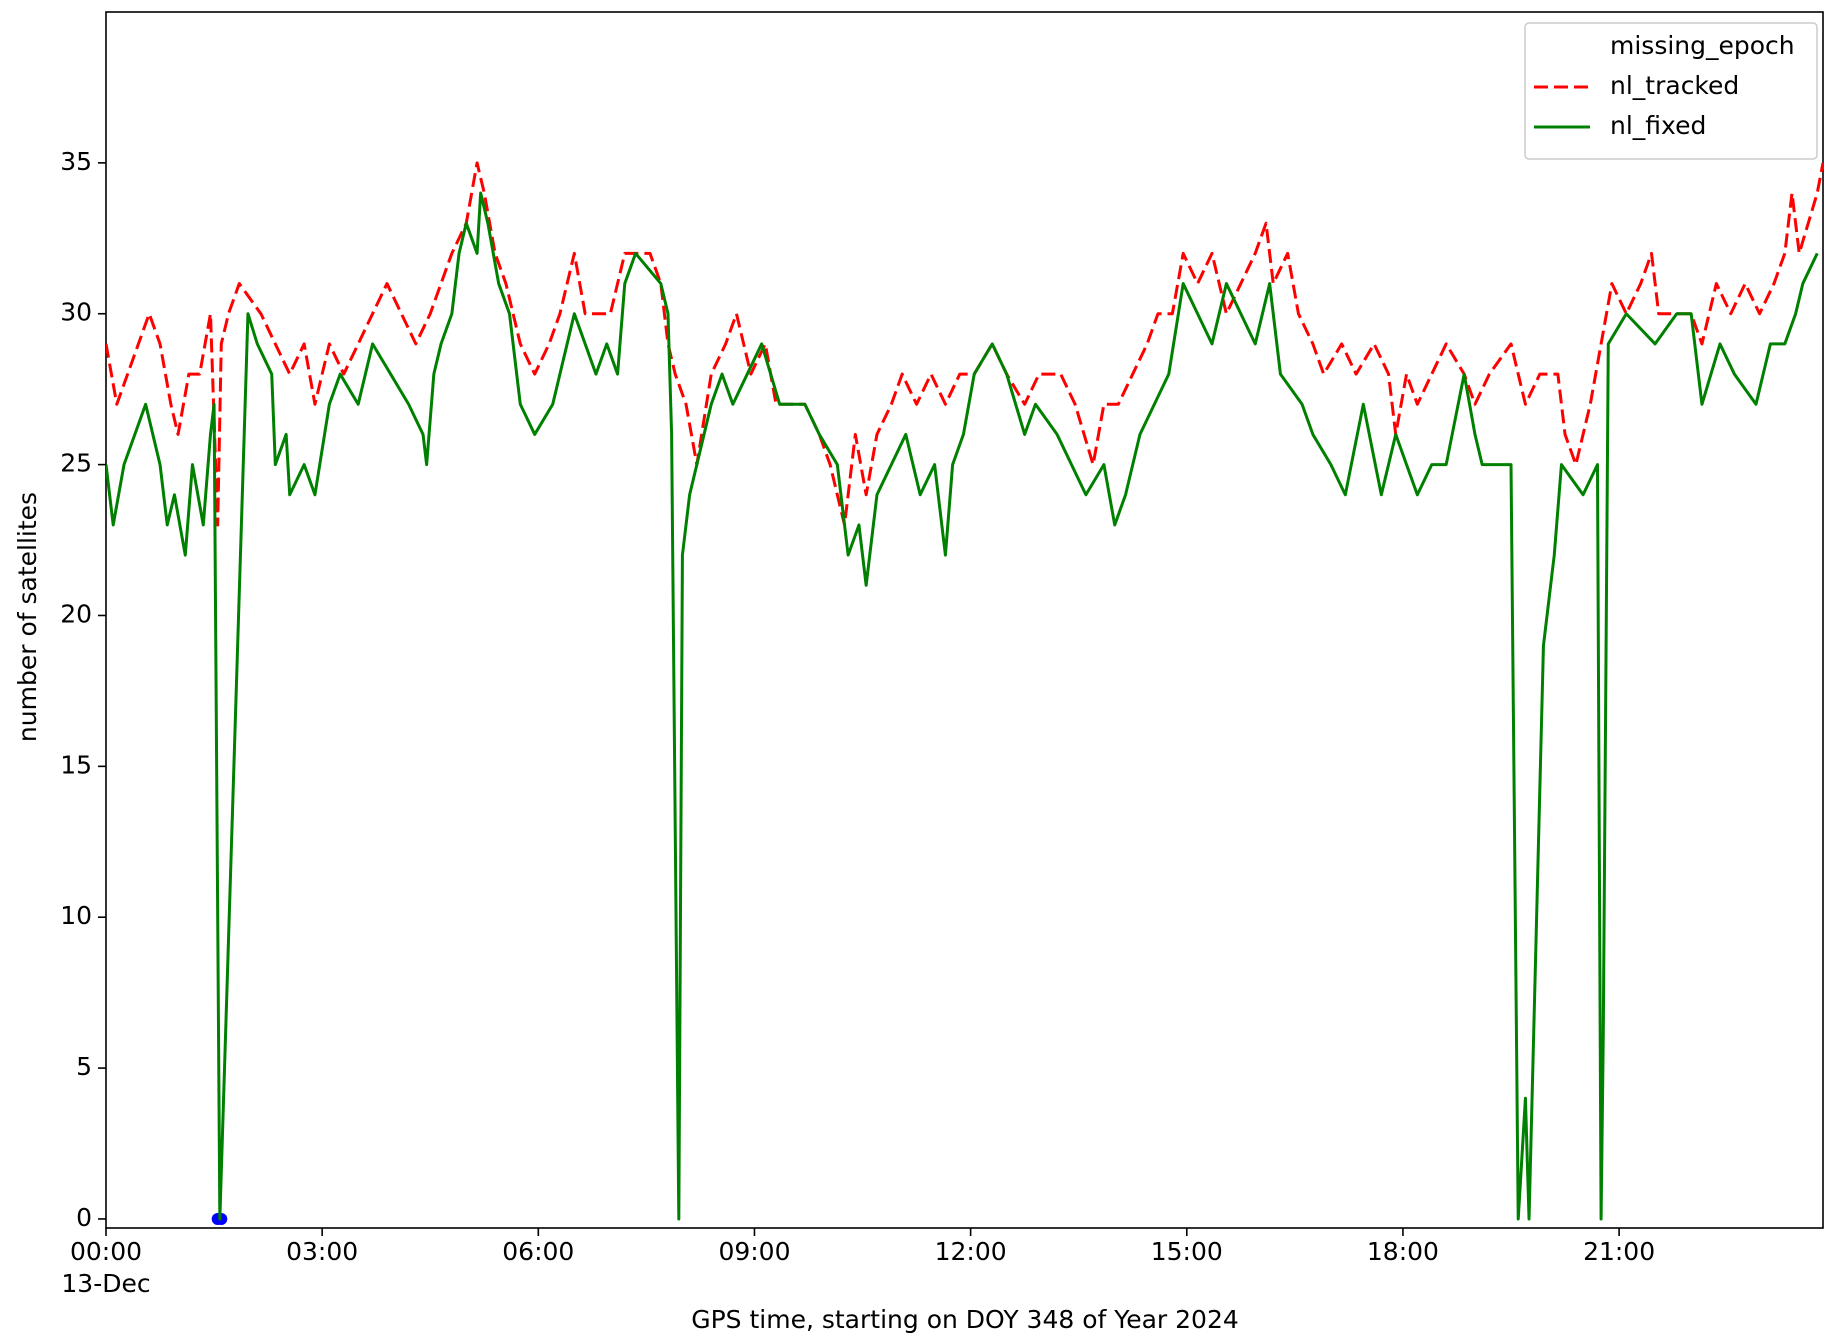  What do you see at coordinates (84, 1217) in the screenshot?
I see `y-tick-label: 0` at bounding box center [84, 1217].